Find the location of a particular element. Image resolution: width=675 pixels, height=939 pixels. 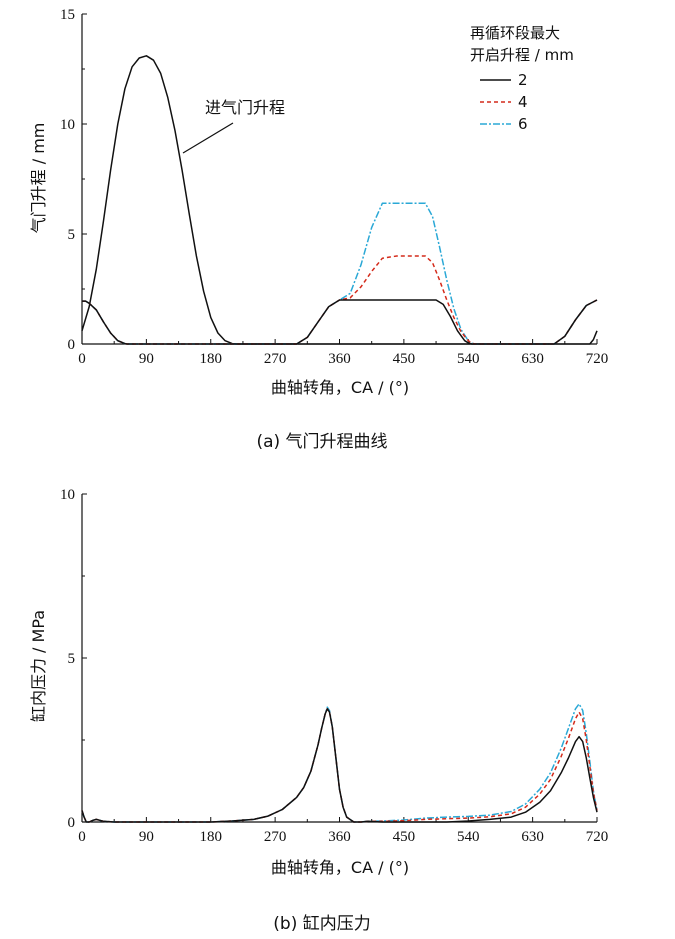

annotation-intake-valve: 进气门升程 is located at coordinates (245, 107).